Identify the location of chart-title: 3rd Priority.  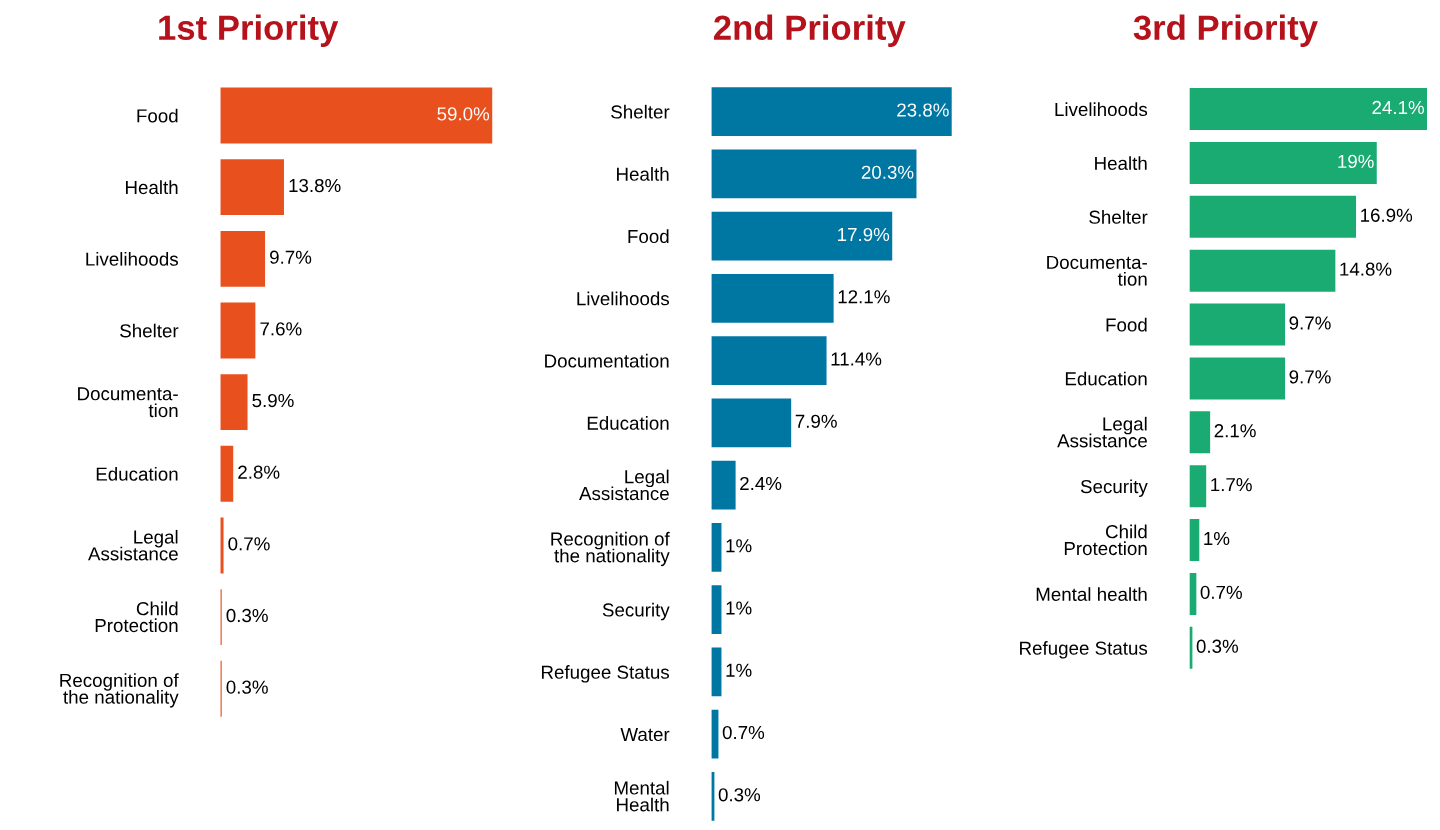
(1225, 30).